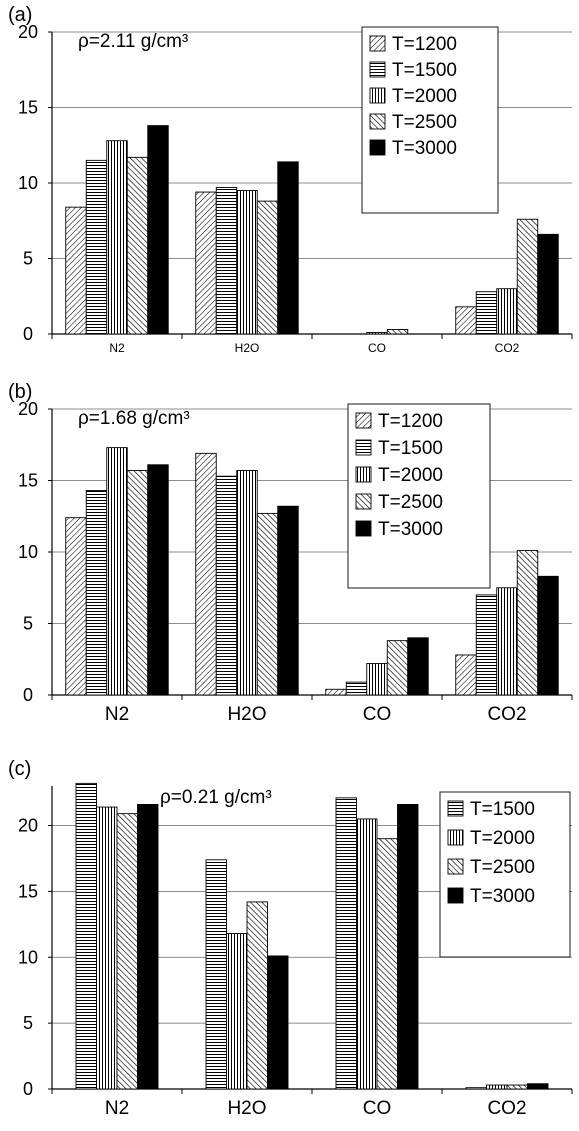 The width and height of the screenshot is (579, 1131). What do you see at coordinates (397, 332) in the screenshot?
I see `bar-co-t2500` at bounding box center [397, 332].